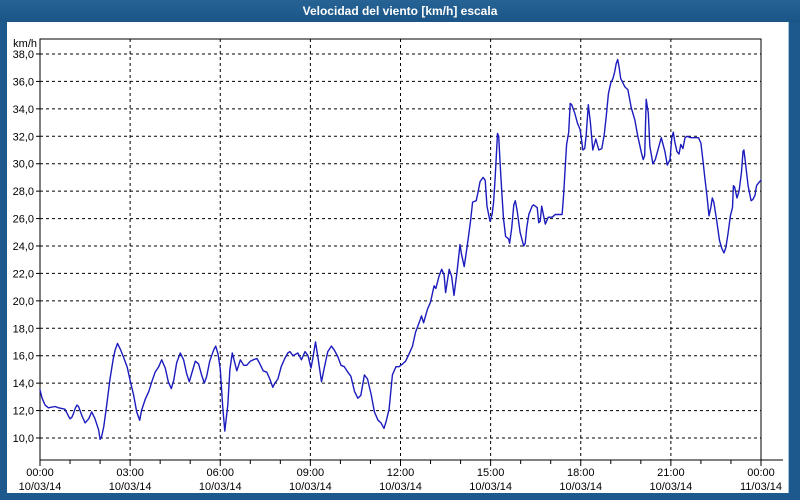 The image size is (800, 500). What do you see at coordinates (23, 329) in the screenshot?
I see `ytick-label-18: 18,0` at bounding box center [23, 329].